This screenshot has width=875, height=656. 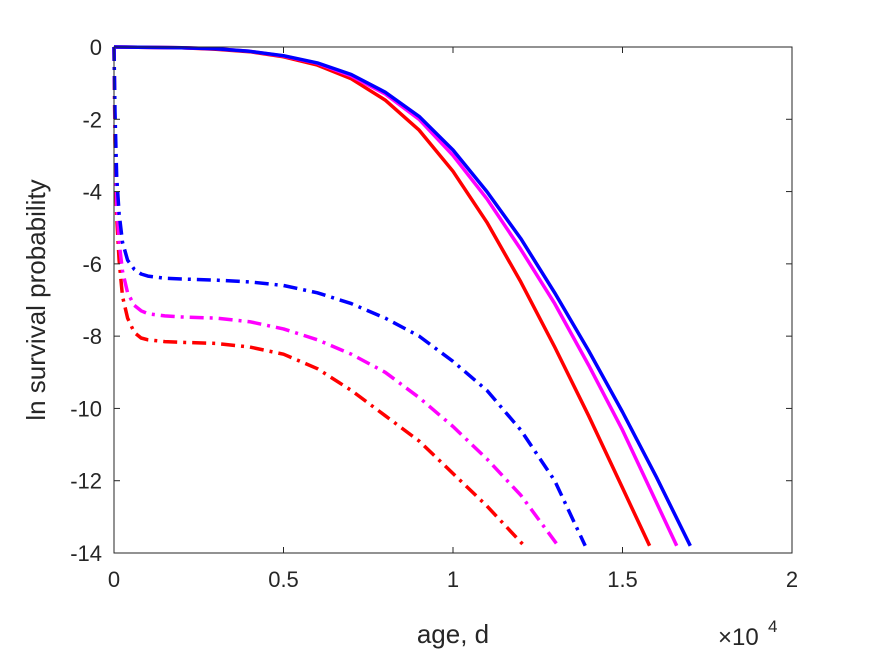 What do you see at coordinates (772, 626) in the screenshot?
I see `x-axis-exponent-power: 4` at bounding box center [772, 626].